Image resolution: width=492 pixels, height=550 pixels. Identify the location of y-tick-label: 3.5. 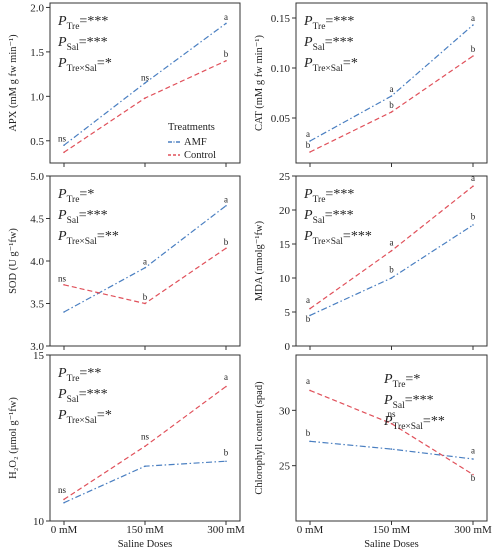
(37, 305).